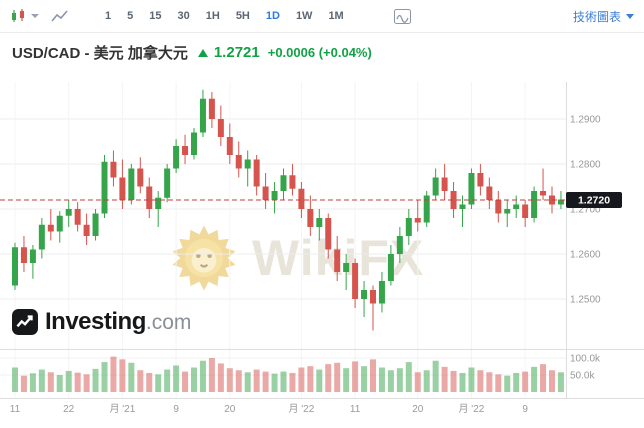 The image size is (644, 428). I want to click on line-chart-button, so click(60, 16).